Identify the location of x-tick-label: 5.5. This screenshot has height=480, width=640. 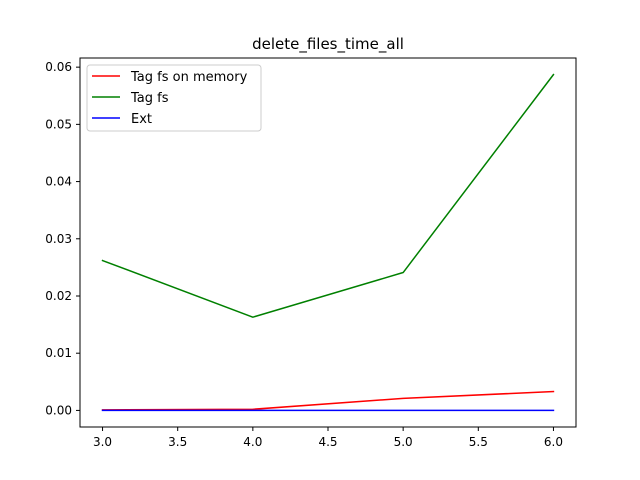
(478, 442).